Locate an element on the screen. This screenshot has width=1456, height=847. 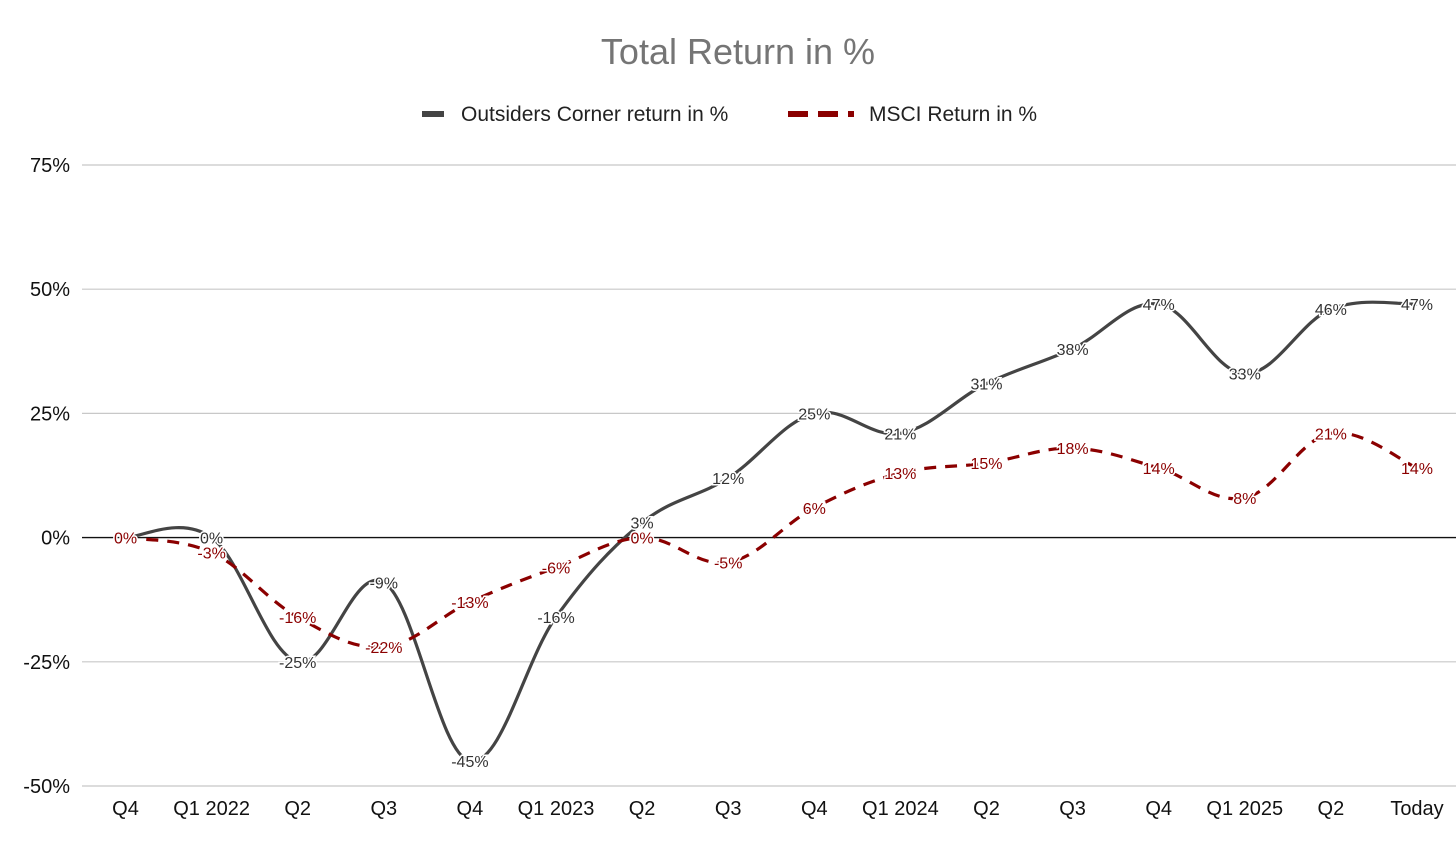
y-tick-label: 0% is located at coordinates (55, 539).